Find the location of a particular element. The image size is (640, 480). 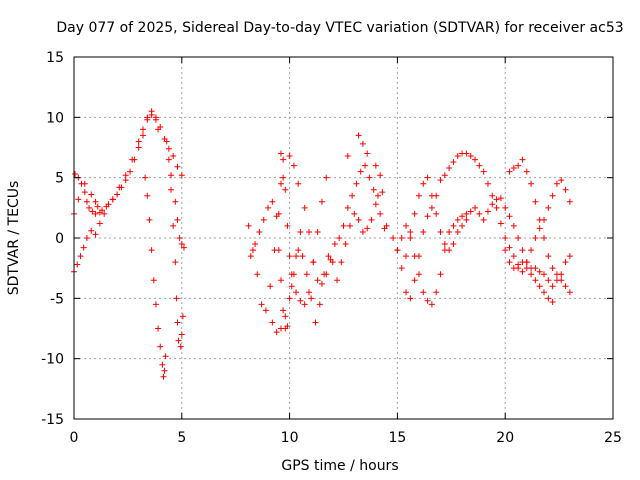

series-track-g-mid is located at coordinates (287, 235).